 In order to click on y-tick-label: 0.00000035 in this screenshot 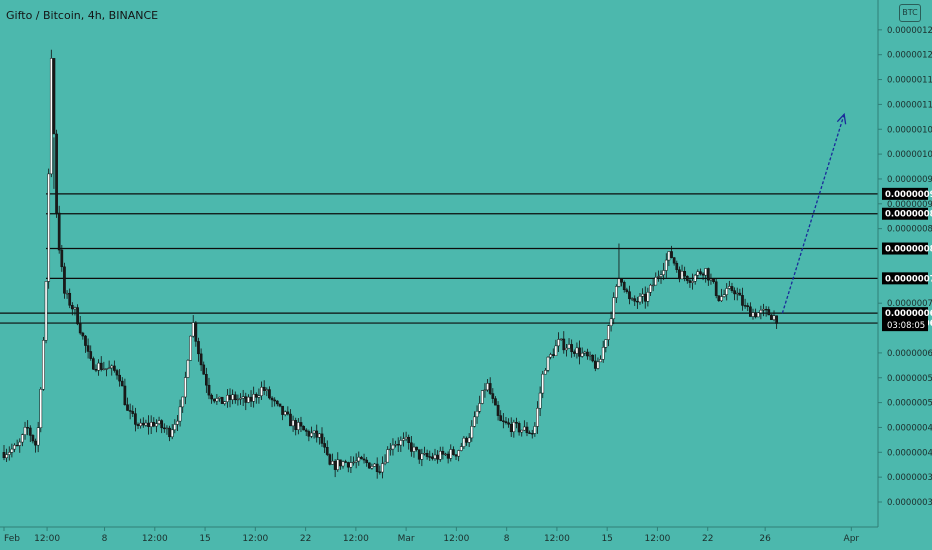, I will do `click(909, 478)`.